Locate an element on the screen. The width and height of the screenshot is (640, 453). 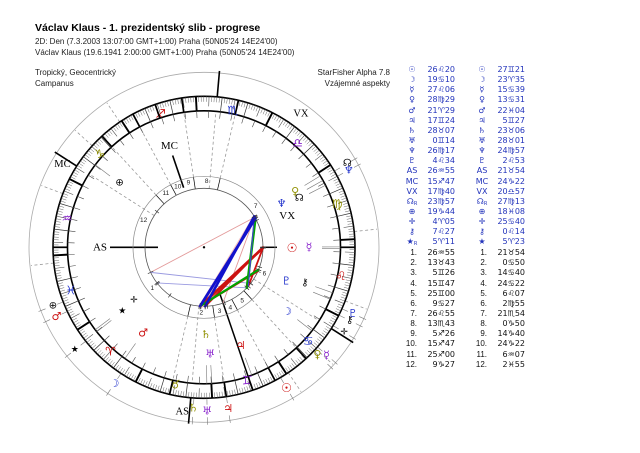
house-row: 2. 13♉43 2. 0♋50 is located at coordinates (467, 263).